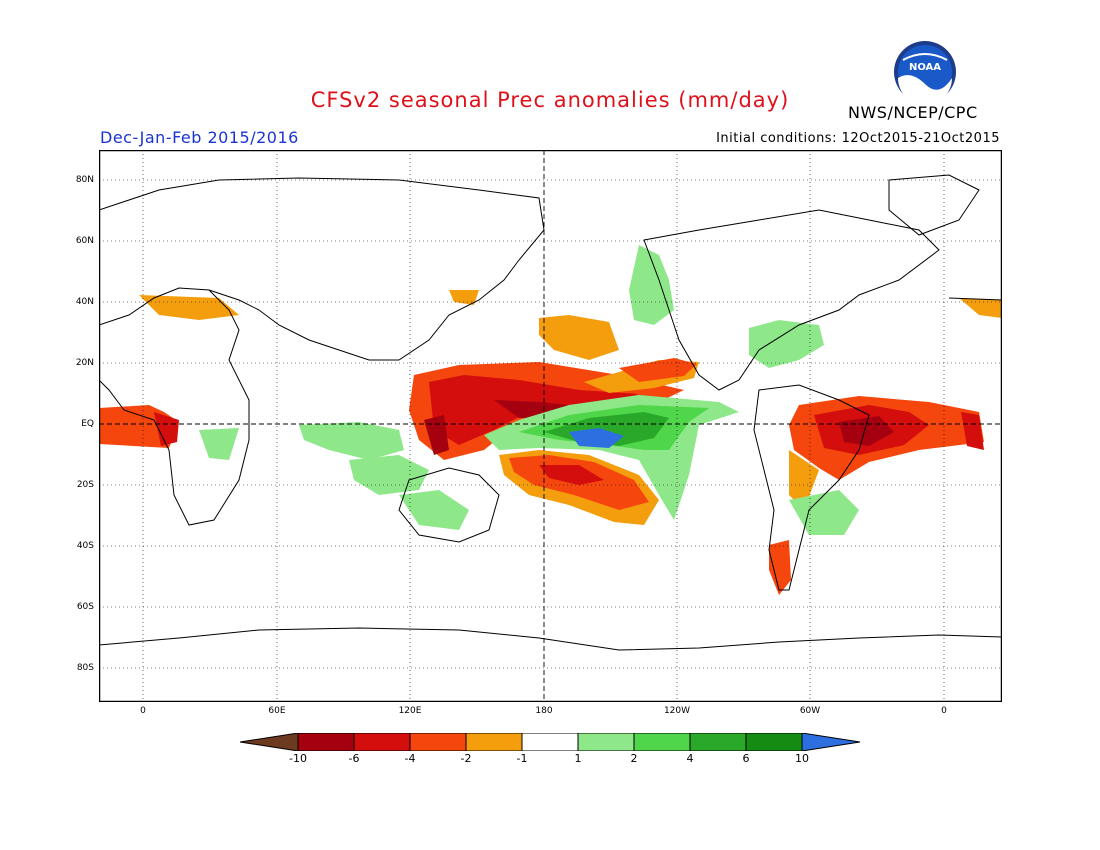 The image size is (1100, 850). Describe the element at coordinates (925, 67) in the screenshot. I see `logo-text: NOAA` at that location.